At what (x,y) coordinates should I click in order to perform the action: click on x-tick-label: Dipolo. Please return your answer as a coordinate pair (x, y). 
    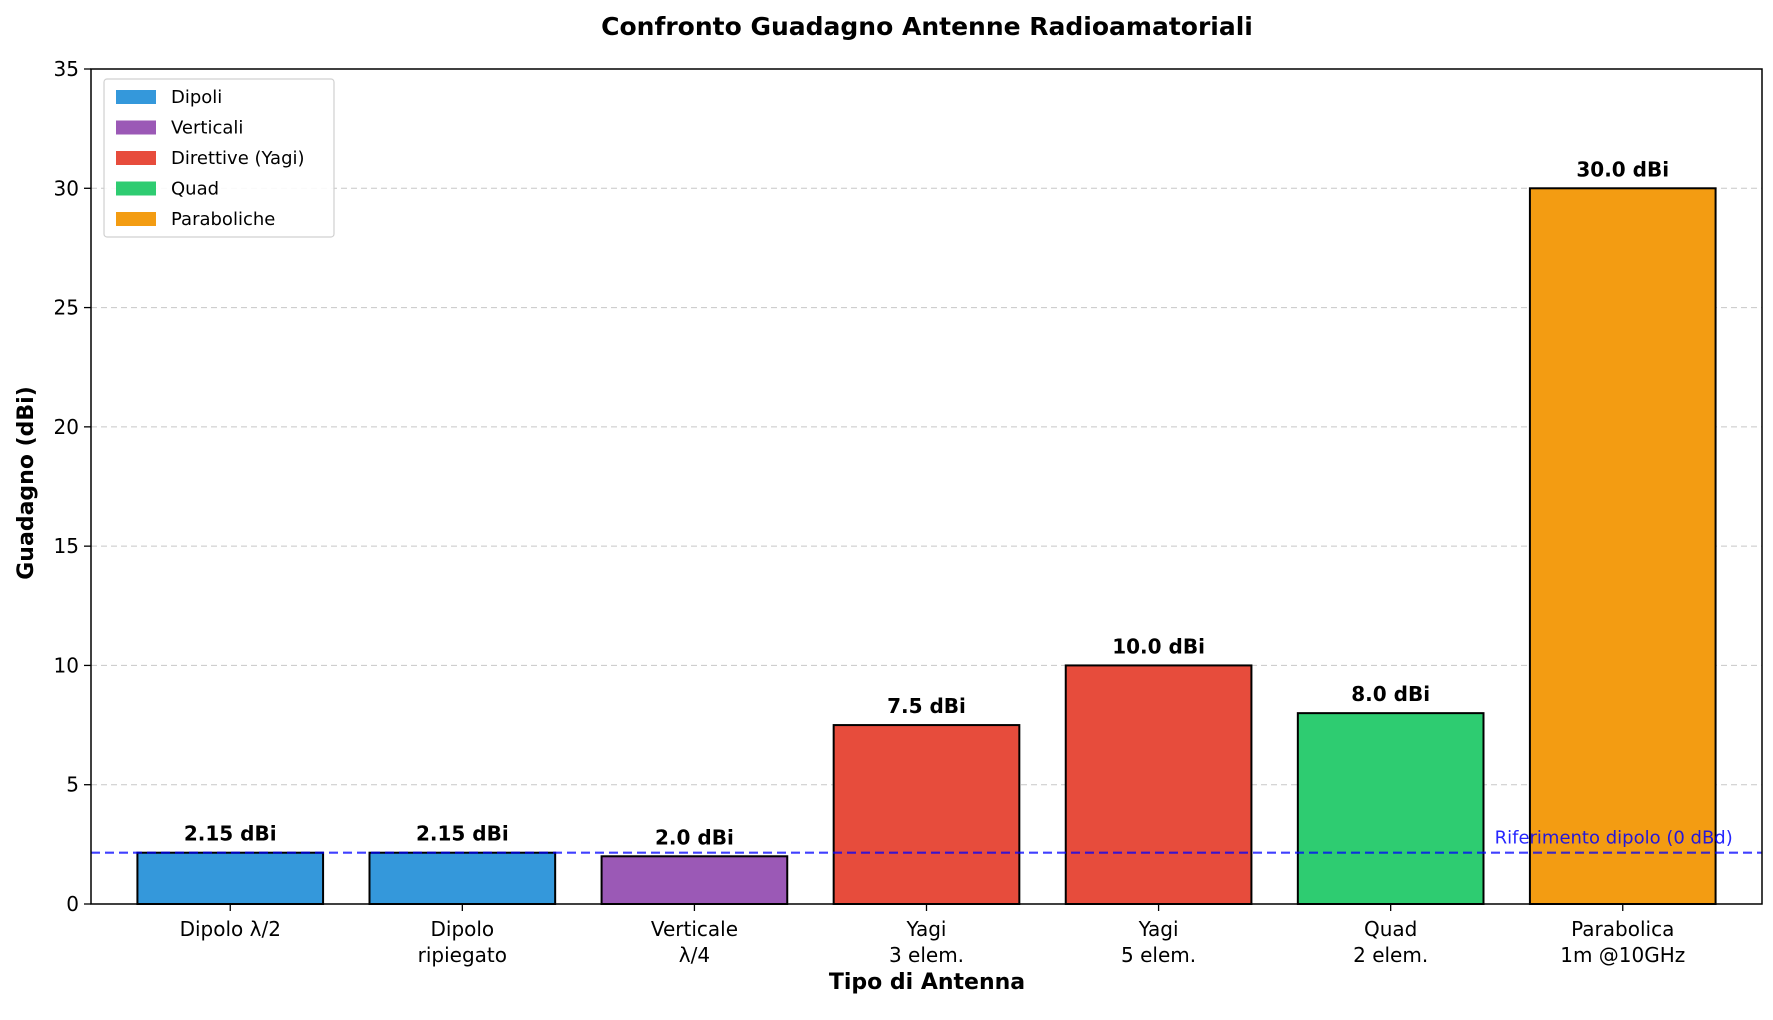
    Looking at the image, I should click on (462, 929).